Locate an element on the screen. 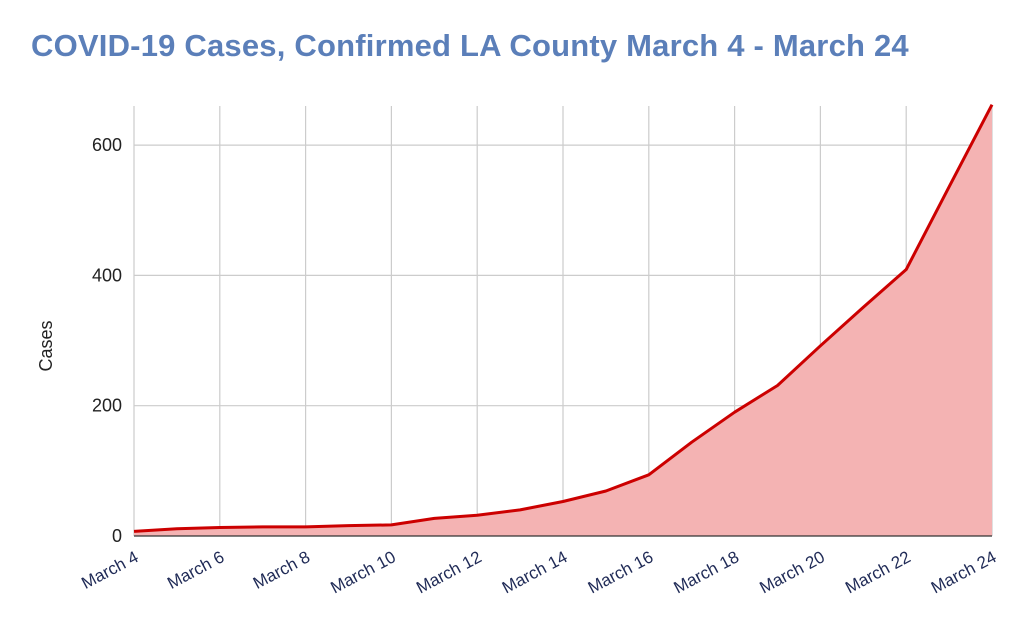 The width and height of the screenshot is (1024, 632). x-tick-label: March 6 is located at coordinates (195, 570).